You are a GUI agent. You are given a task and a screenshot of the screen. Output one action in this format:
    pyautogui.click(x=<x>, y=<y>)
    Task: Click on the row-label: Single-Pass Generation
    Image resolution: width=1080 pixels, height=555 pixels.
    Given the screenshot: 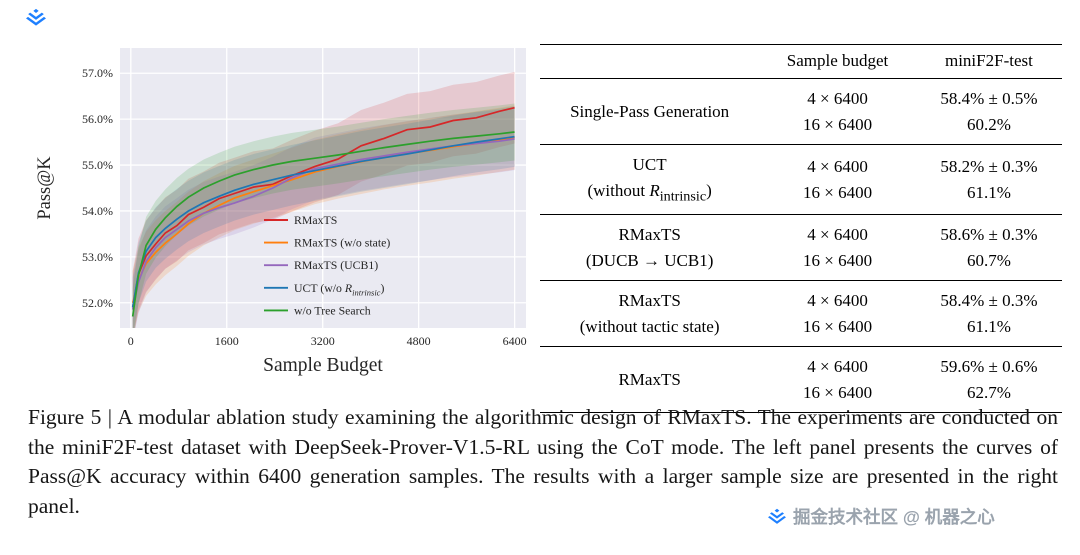 What is the action you would take?
    pyautogui.click(x=650, y=111)
    